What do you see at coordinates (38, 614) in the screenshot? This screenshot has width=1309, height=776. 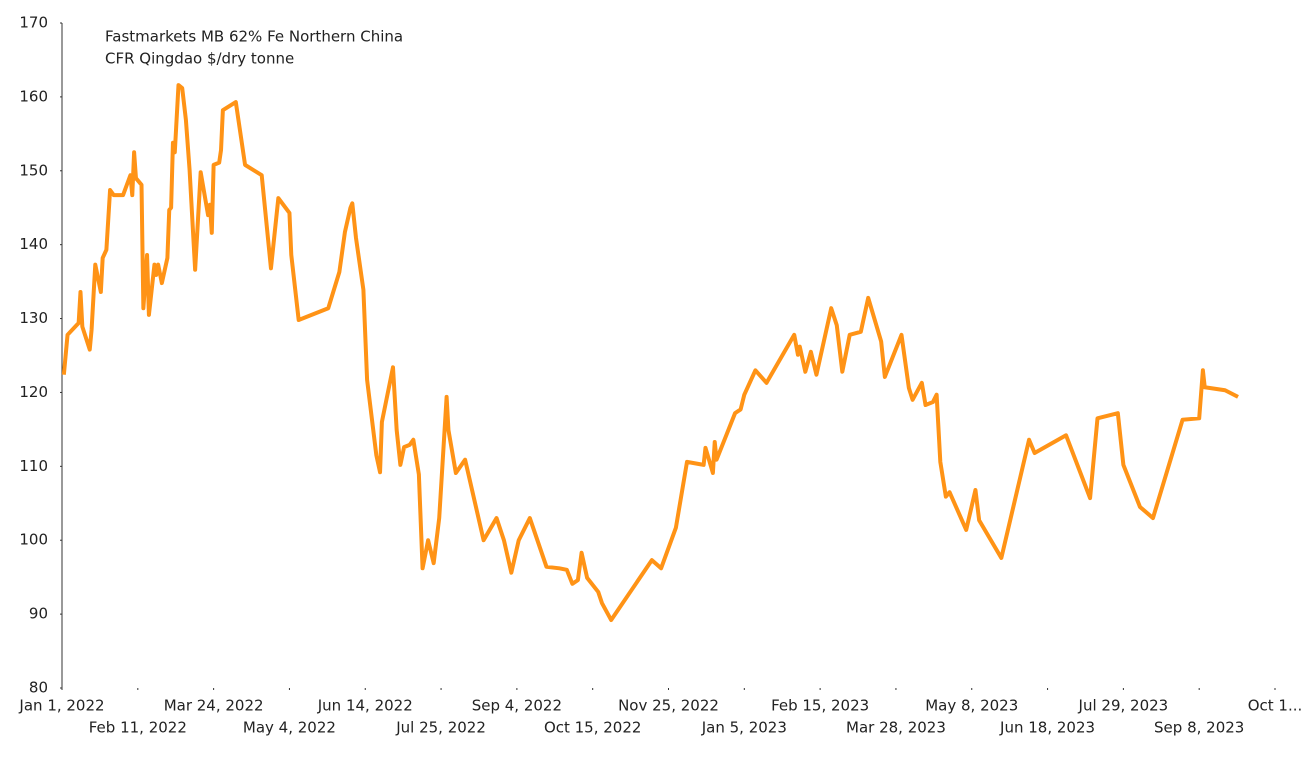 I see `y-tick-label: 90` at bounding box center [38, 614].